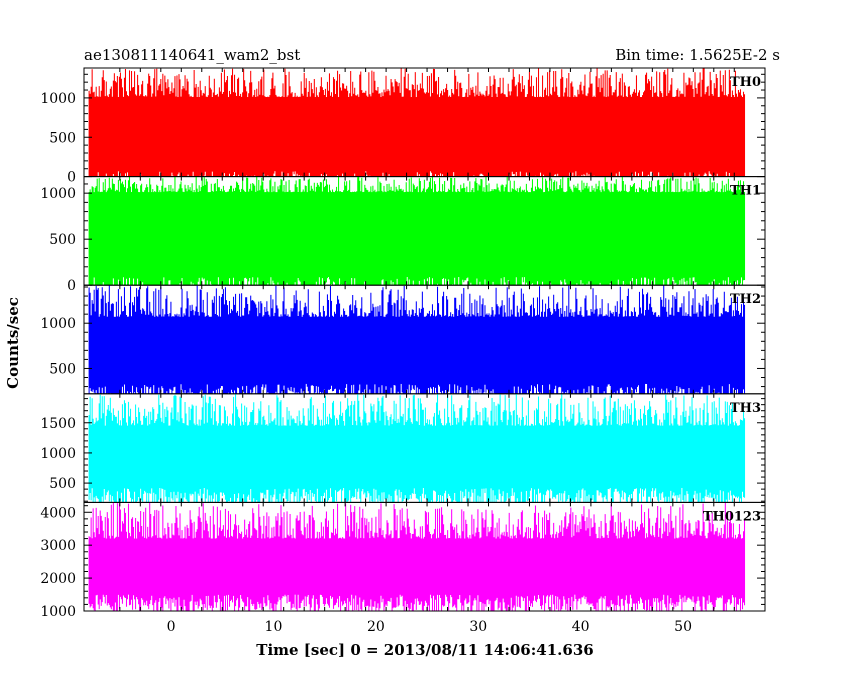 The image size is (850, 680). I want to click on series-label-th0: TH0, so click(745, 82).